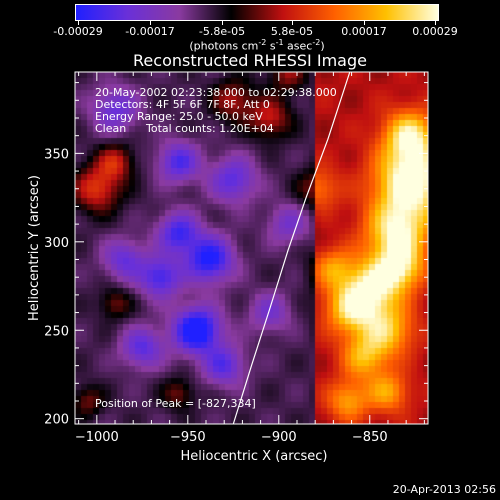 This screenshot has height=500, width=500. I want to click on y-tick-label: 350, so click(56, 154).